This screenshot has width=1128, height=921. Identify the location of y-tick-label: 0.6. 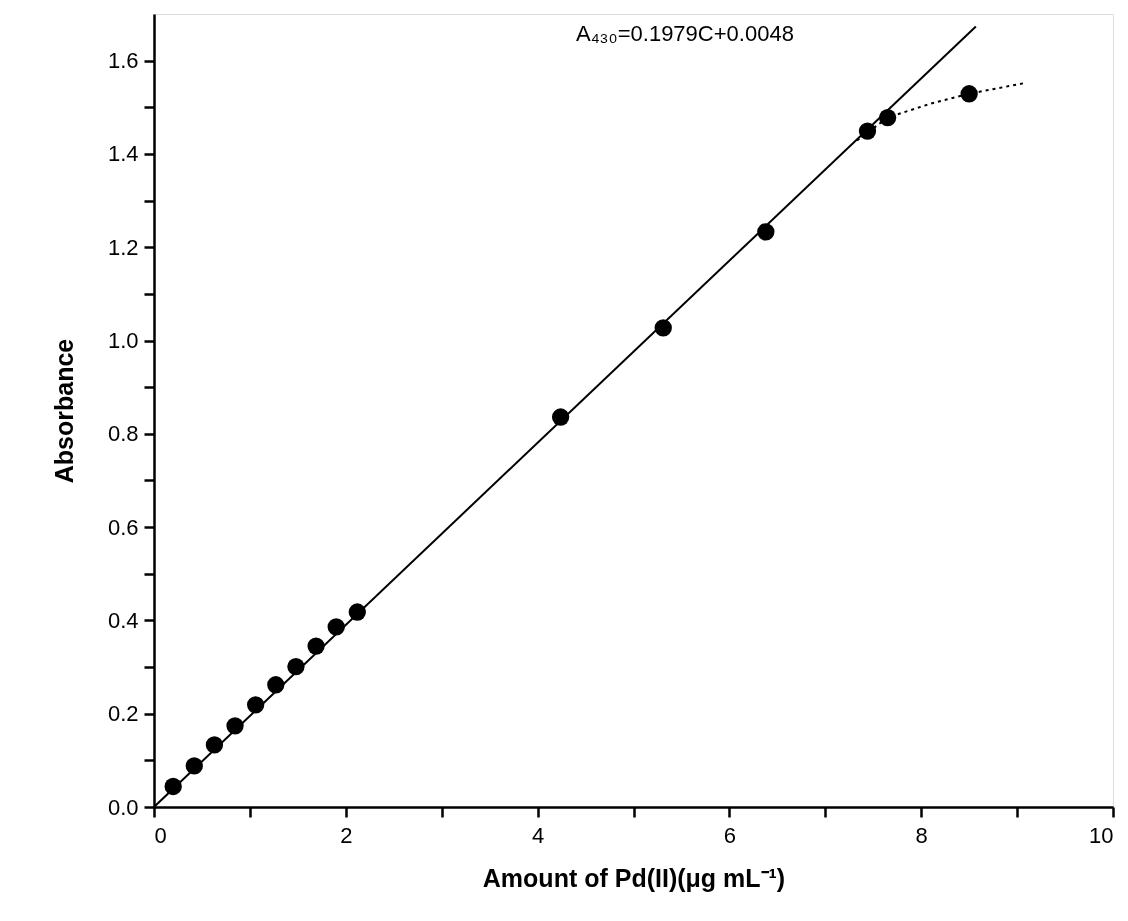
(123, 527).